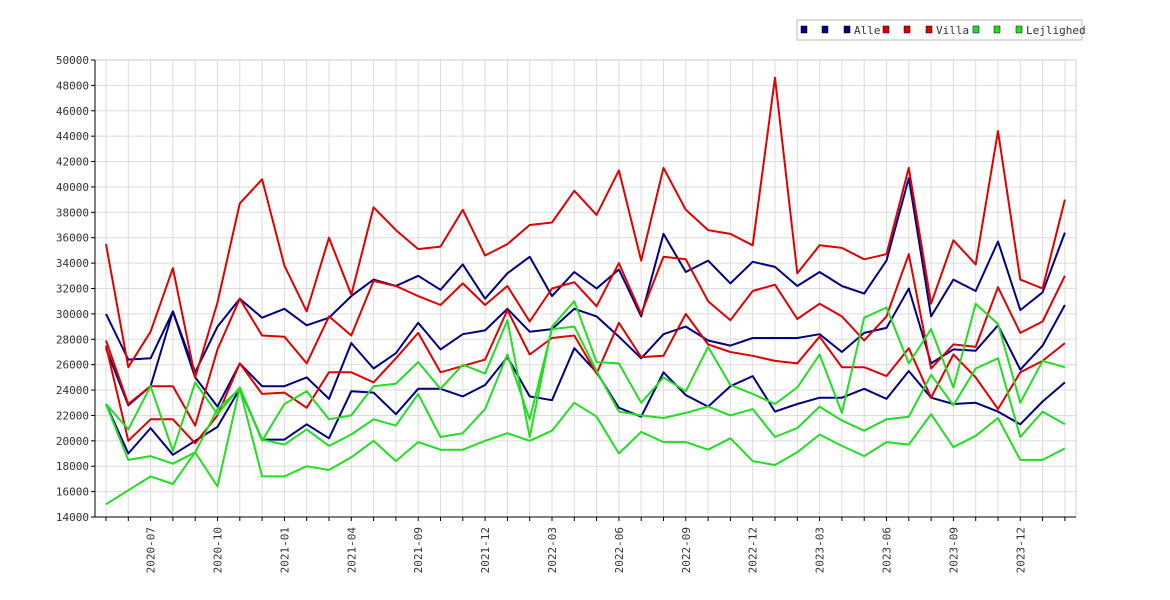  Describe the element at coordinates (820, 550) in the screenshot. I see `x-tick-label: 2023-03` at that location.